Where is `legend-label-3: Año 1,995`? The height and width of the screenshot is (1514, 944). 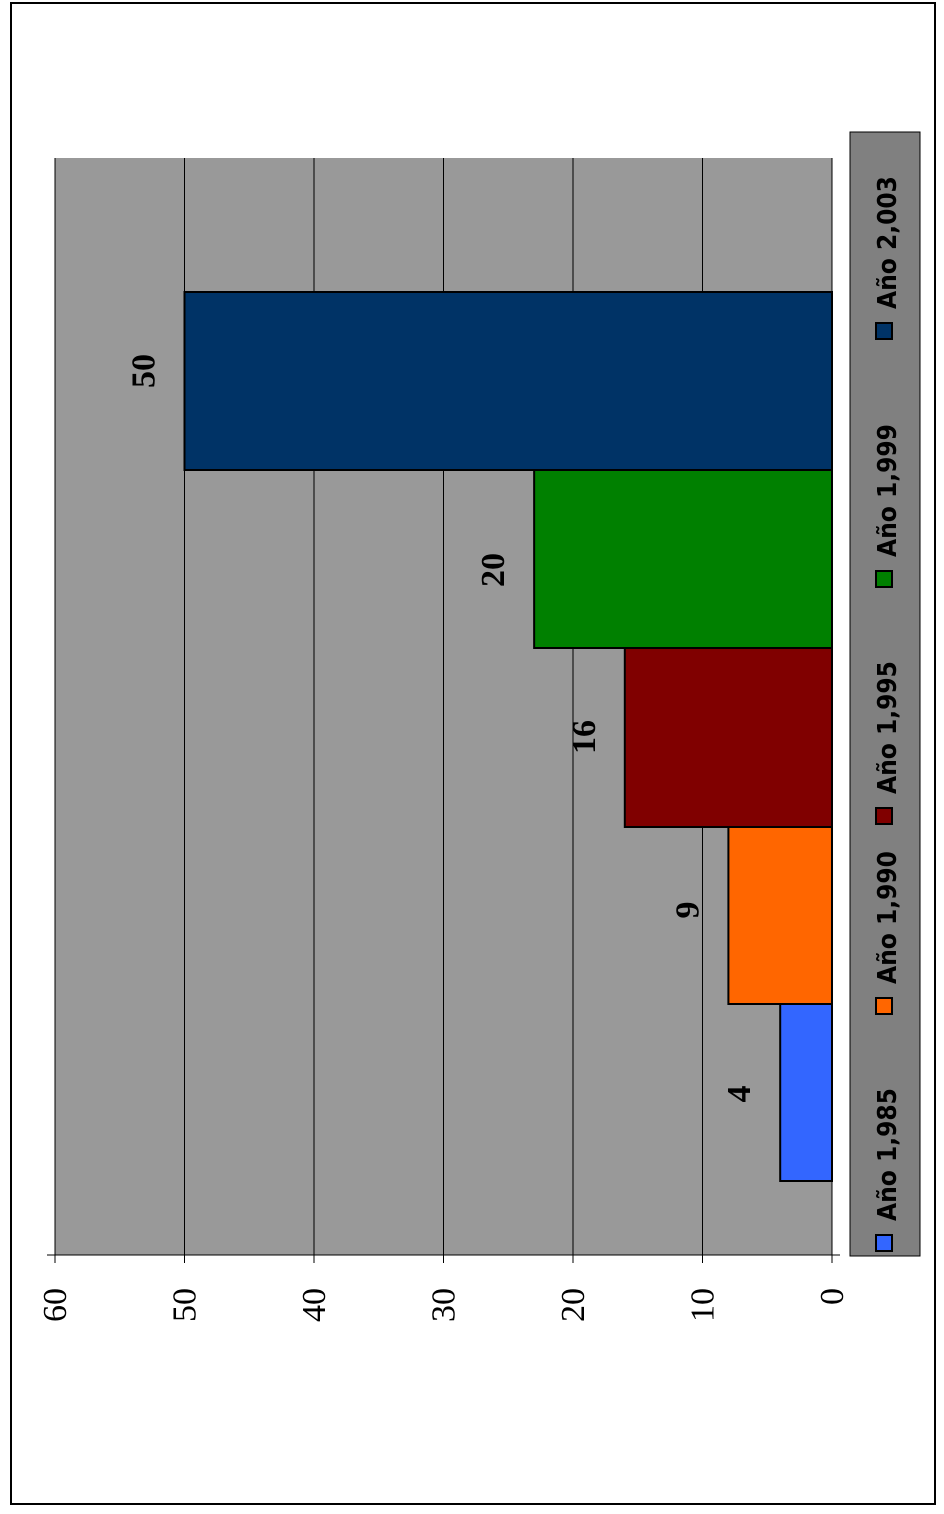 legend-label-3: Año 1,995 is located at coordinates (888, 727).